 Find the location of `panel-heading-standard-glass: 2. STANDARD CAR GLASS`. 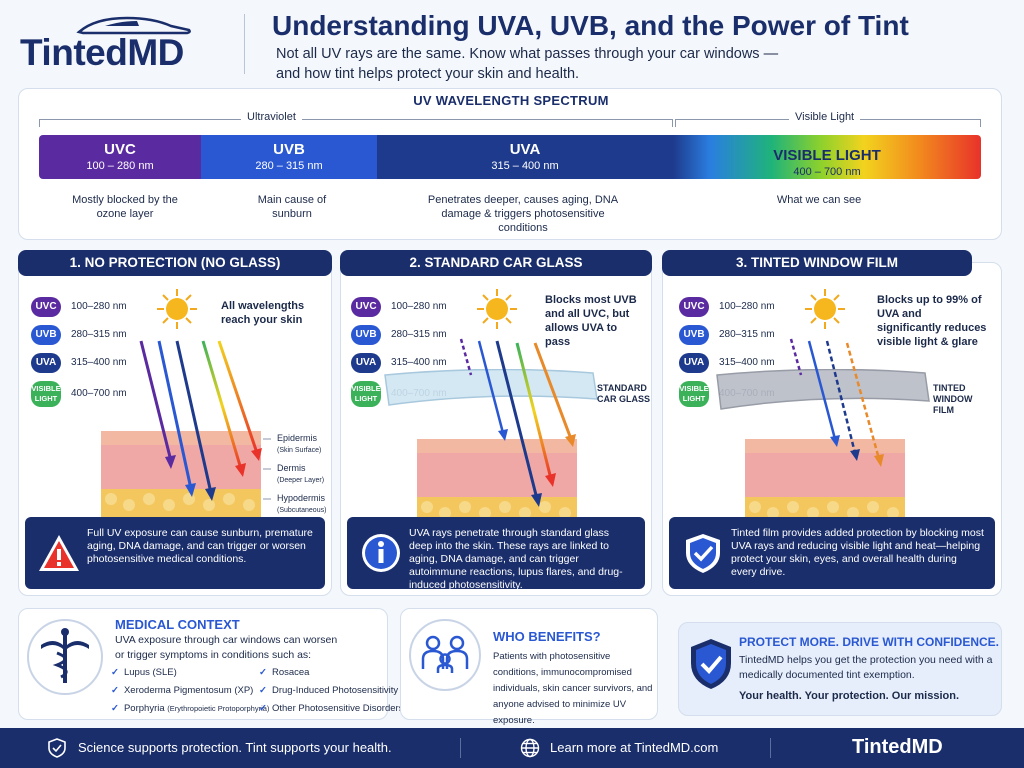

panel-heading-standard-glass: 2. STANDARD CAR GLASS is located at coordinates (496, 263).